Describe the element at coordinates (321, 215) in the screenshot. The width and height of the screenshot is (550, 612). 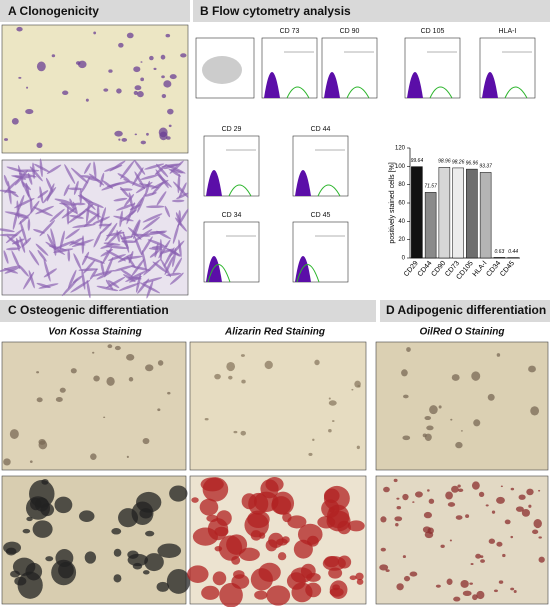
I see `histogram-label: CD 45` at that location.